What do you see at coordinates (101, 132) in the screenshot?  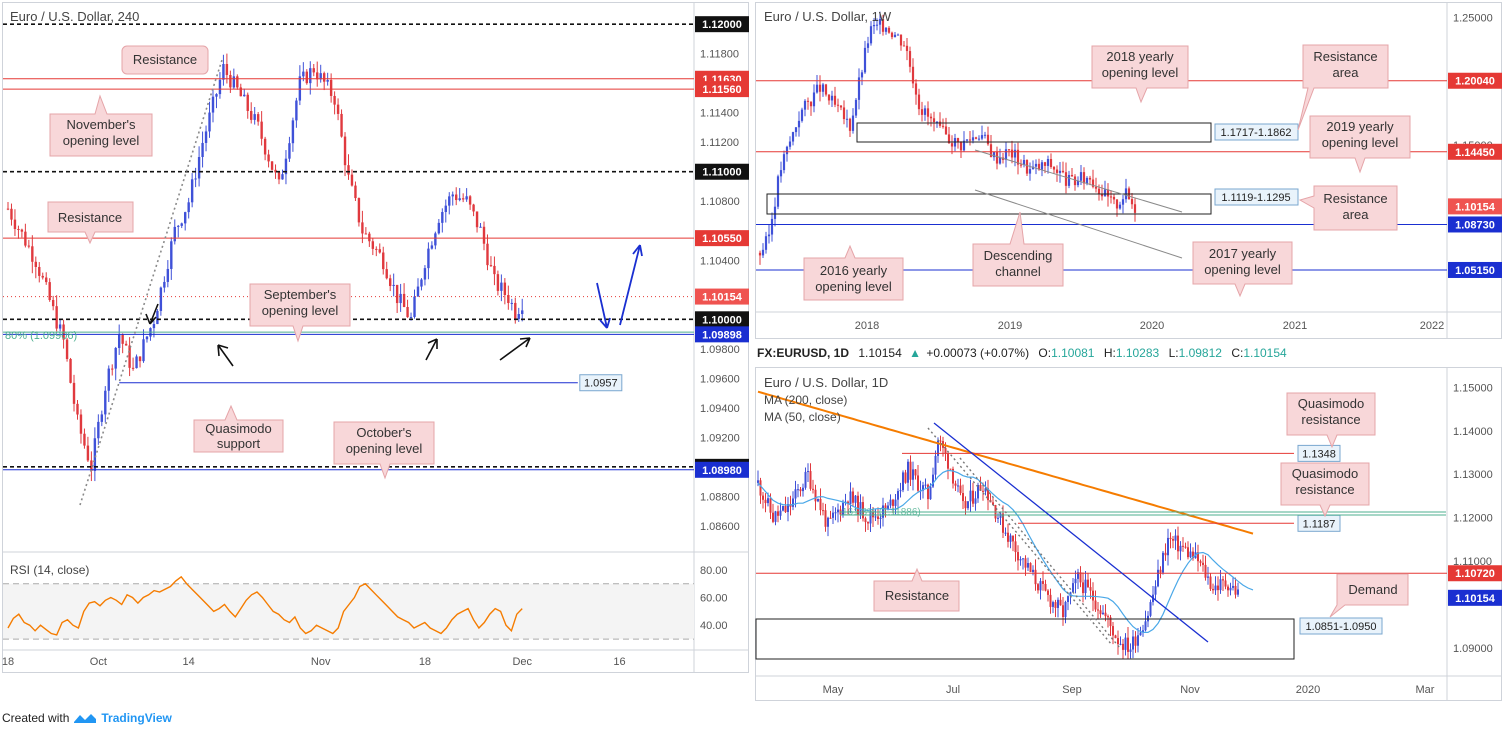 I see `callout-text: November's opening level` at bounding box center [101, 132].